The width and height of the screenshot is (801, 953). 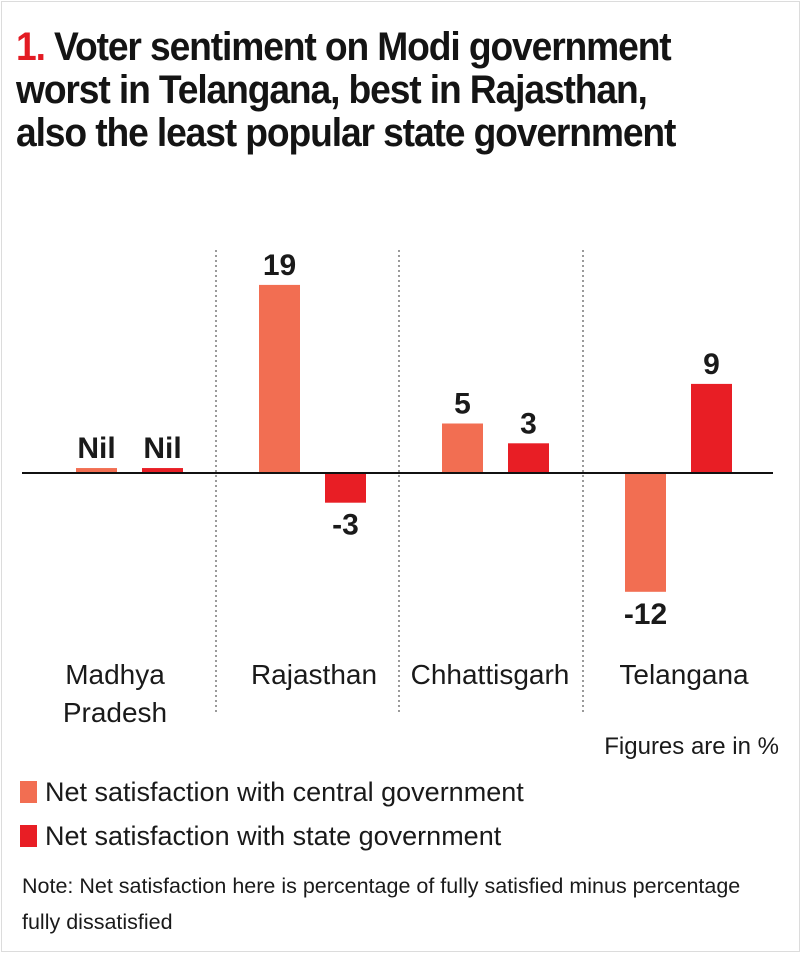 I want to click on legend-label-central: Net satisfaction with central government, so click(x=284, y=791).